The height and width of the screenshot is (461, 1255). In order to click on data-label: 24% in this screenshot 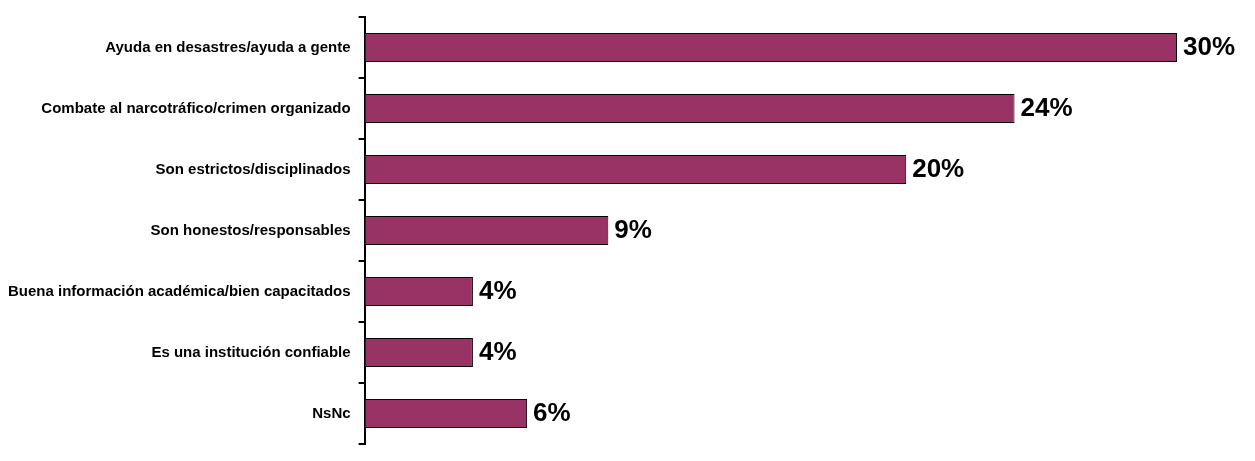, I will do `click(1046, 106)`.